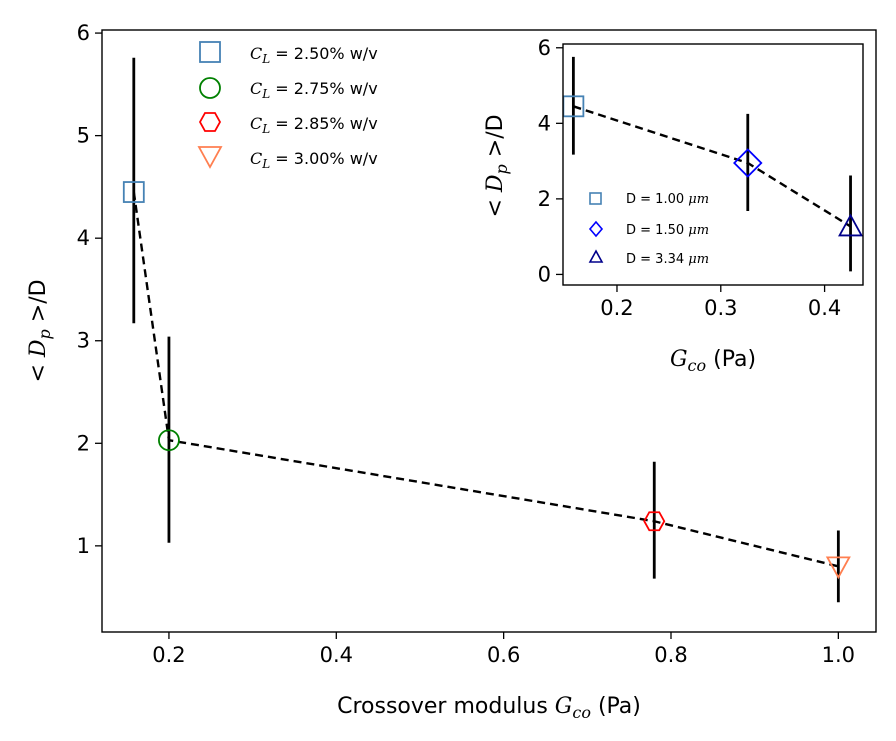  Describe the element at coordinates (489, 708) in the screenshot. I see `main-x-axis-label: Crossover modulus Gco (Pa)` at that location.